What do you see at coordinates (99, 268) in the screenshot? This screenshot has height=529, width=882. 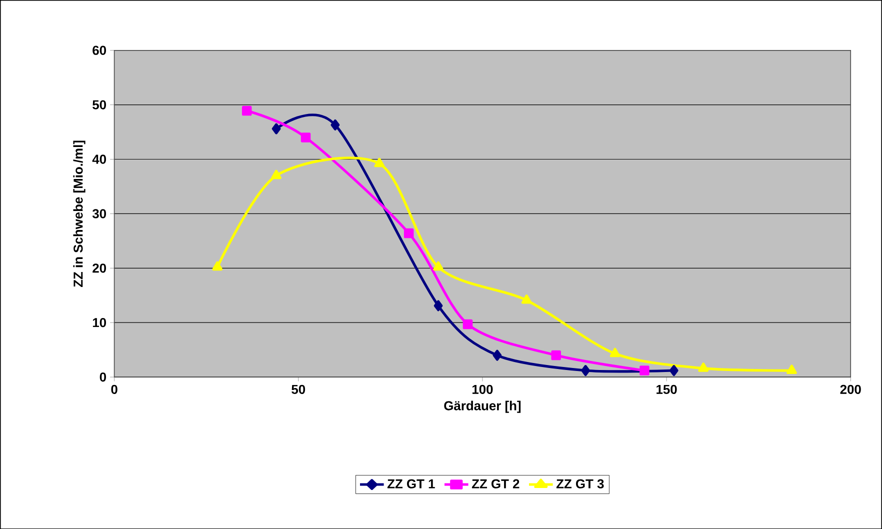 I see `y-tick-label: 20` at bounding box center [99, 268].